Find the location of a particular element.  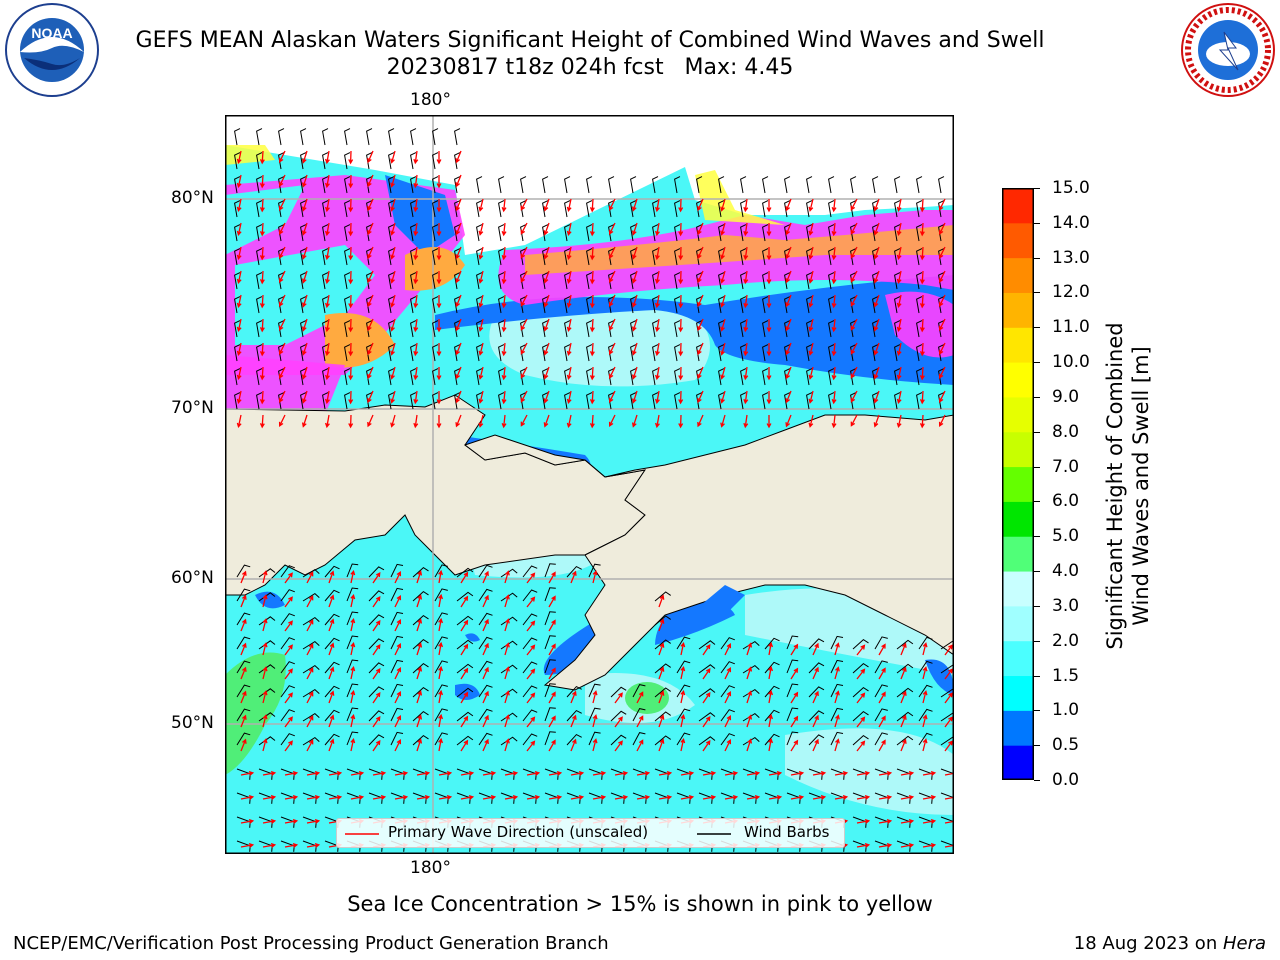

sea-ice-area is located at coordinates (740, 197).